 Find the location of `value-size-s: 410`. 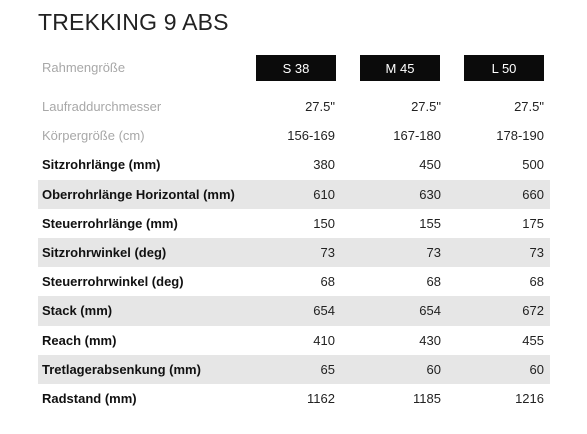

value-size-s: 410 is located at coordinates (324, 340).